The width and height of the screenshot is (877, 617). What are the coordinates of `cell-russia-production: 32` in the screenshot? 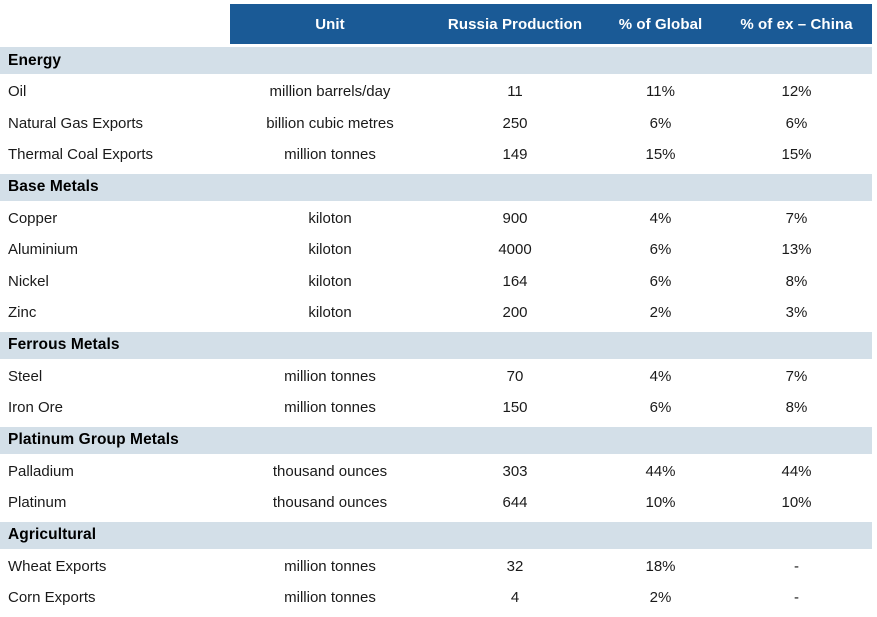 It's located at (515, 566).